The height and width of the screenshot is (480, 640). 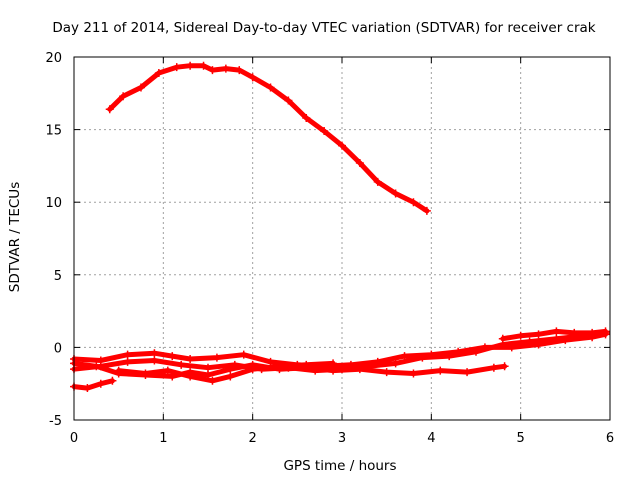 I want to click on y-tick-label: 5, so click(x=58, y=276).